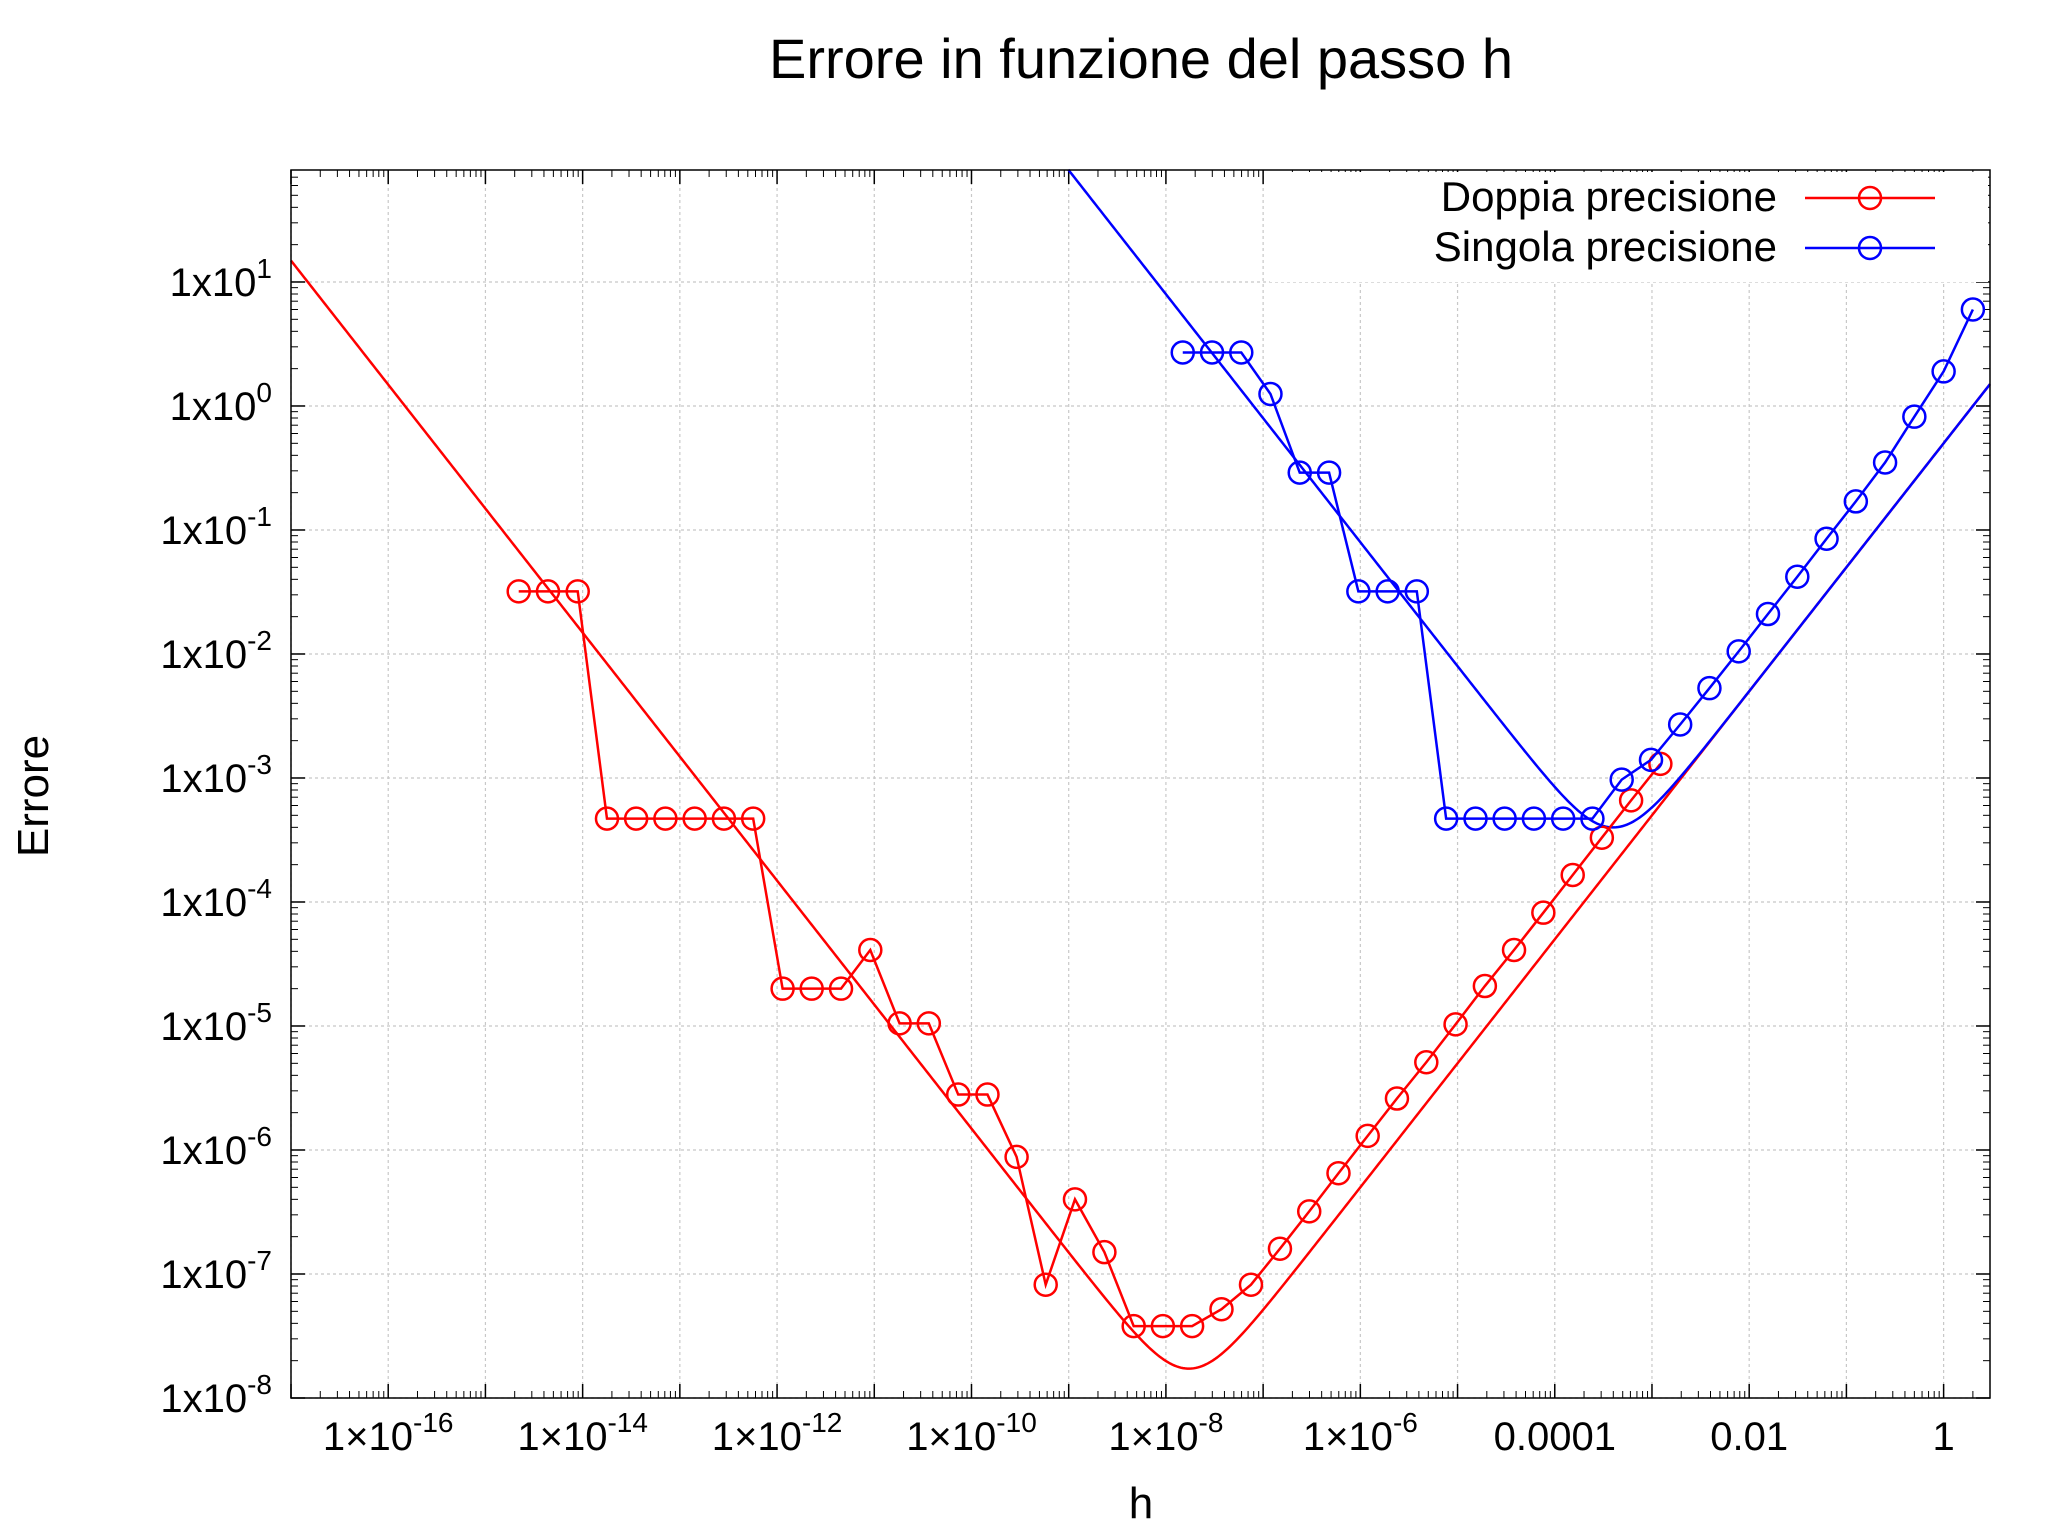 The image size is (2048, 1536). I want to click on x-tick-label: 1×10⁻¹², so click(777, 1433).